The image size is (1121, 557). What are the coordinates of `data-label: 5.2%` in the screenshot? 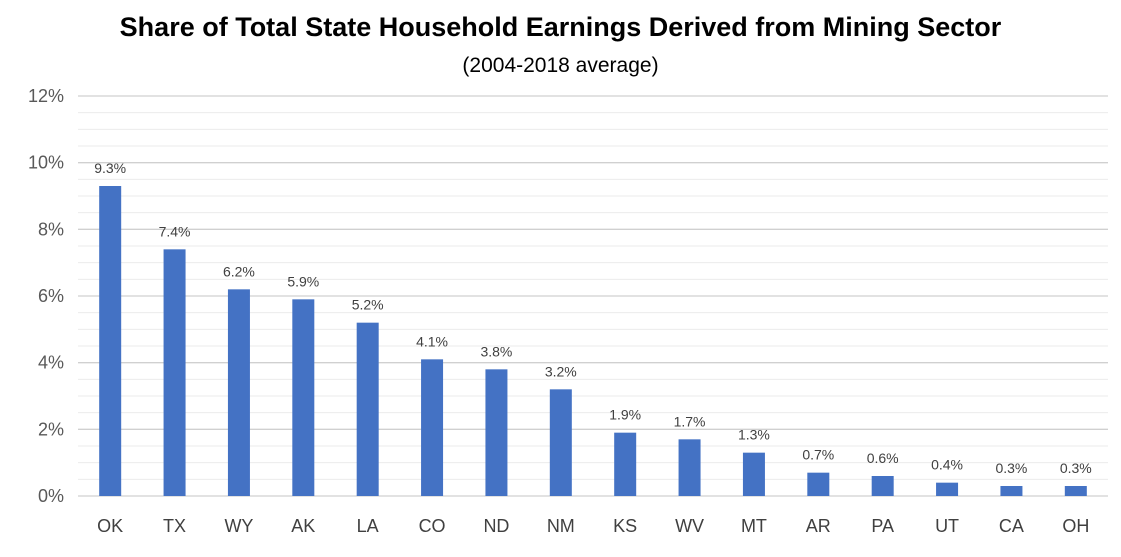 It's located at (368, 305).